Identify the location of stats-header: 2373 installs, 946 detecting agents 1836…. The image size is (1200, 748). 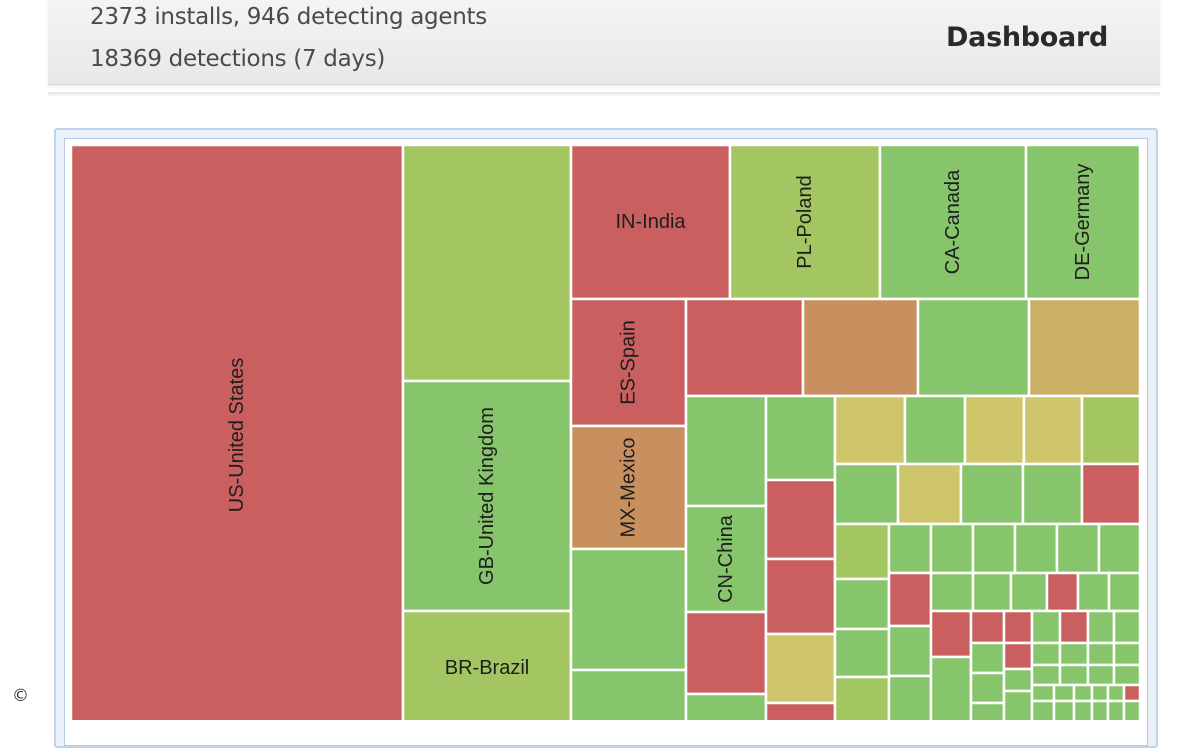
(604, 42).